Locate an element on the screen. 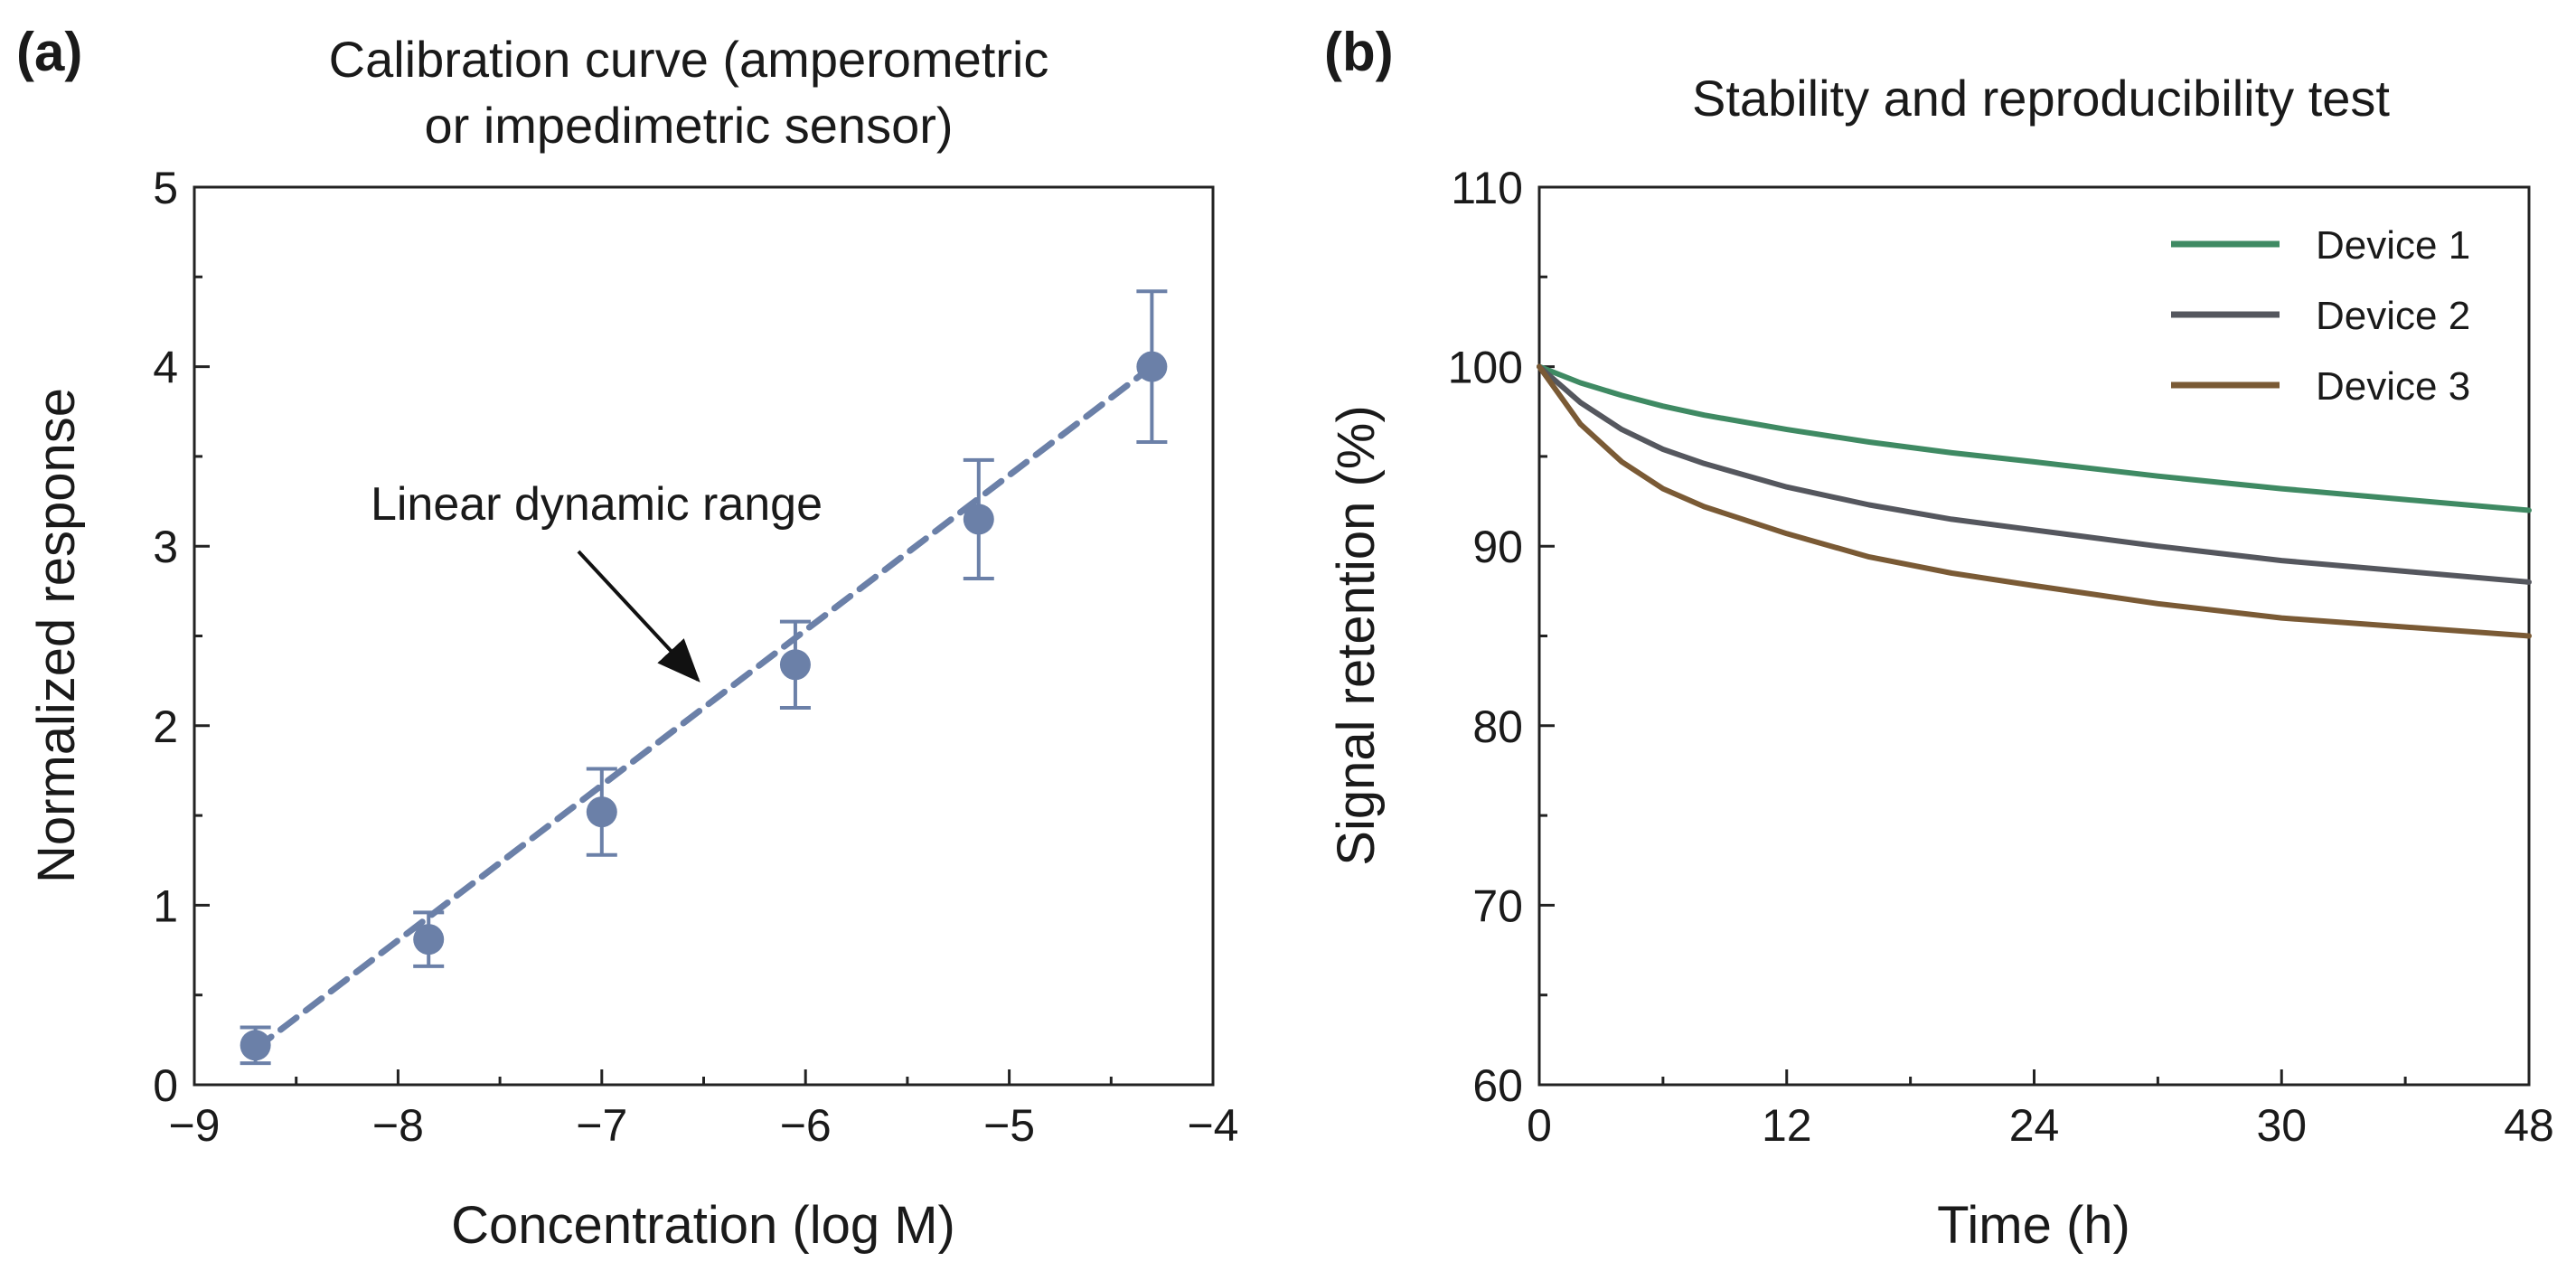 The width and height of the screenshot is (2576, 1271). x-tick-label: 30 is located at coordinates (2281, 1125).